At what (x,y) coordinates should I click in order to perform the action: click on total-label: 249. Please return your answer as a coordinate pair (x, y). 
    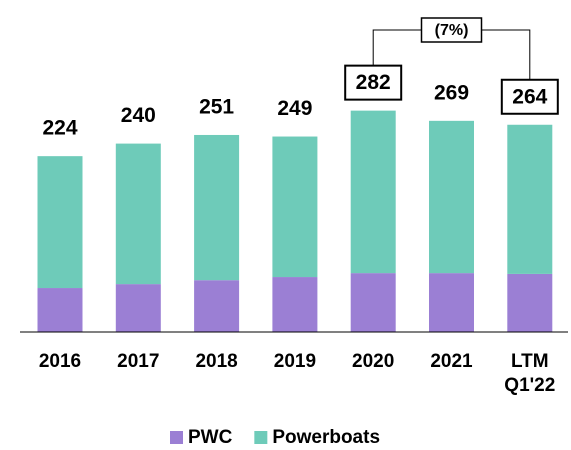
    Looking at the image, I should click on (294, 108).